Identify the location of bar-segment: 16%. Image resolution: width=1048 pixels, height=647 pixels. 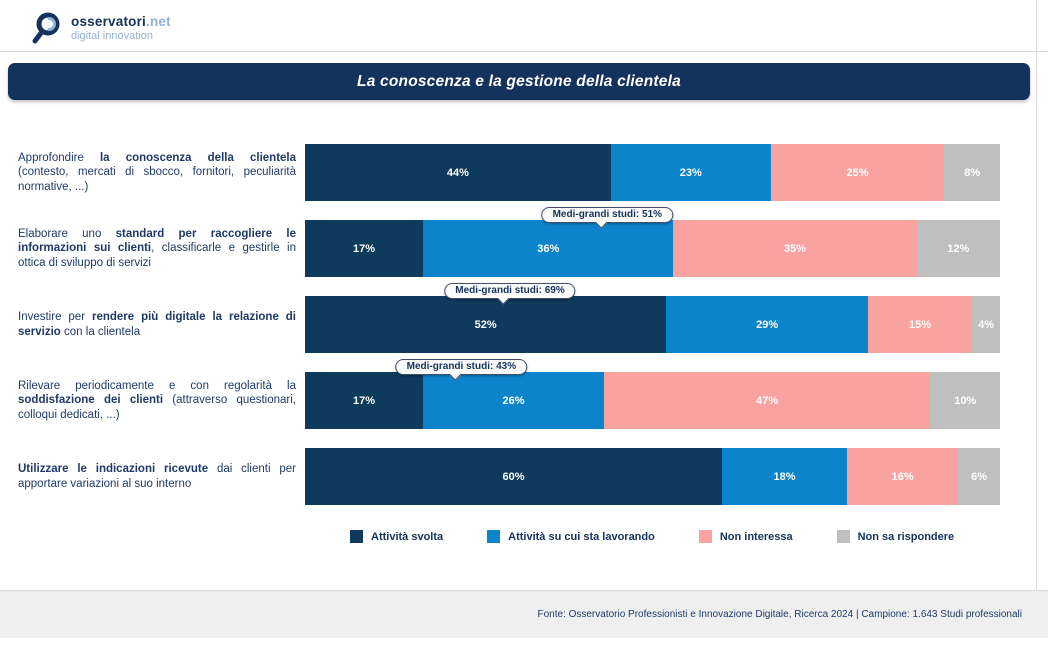
(903, 476).